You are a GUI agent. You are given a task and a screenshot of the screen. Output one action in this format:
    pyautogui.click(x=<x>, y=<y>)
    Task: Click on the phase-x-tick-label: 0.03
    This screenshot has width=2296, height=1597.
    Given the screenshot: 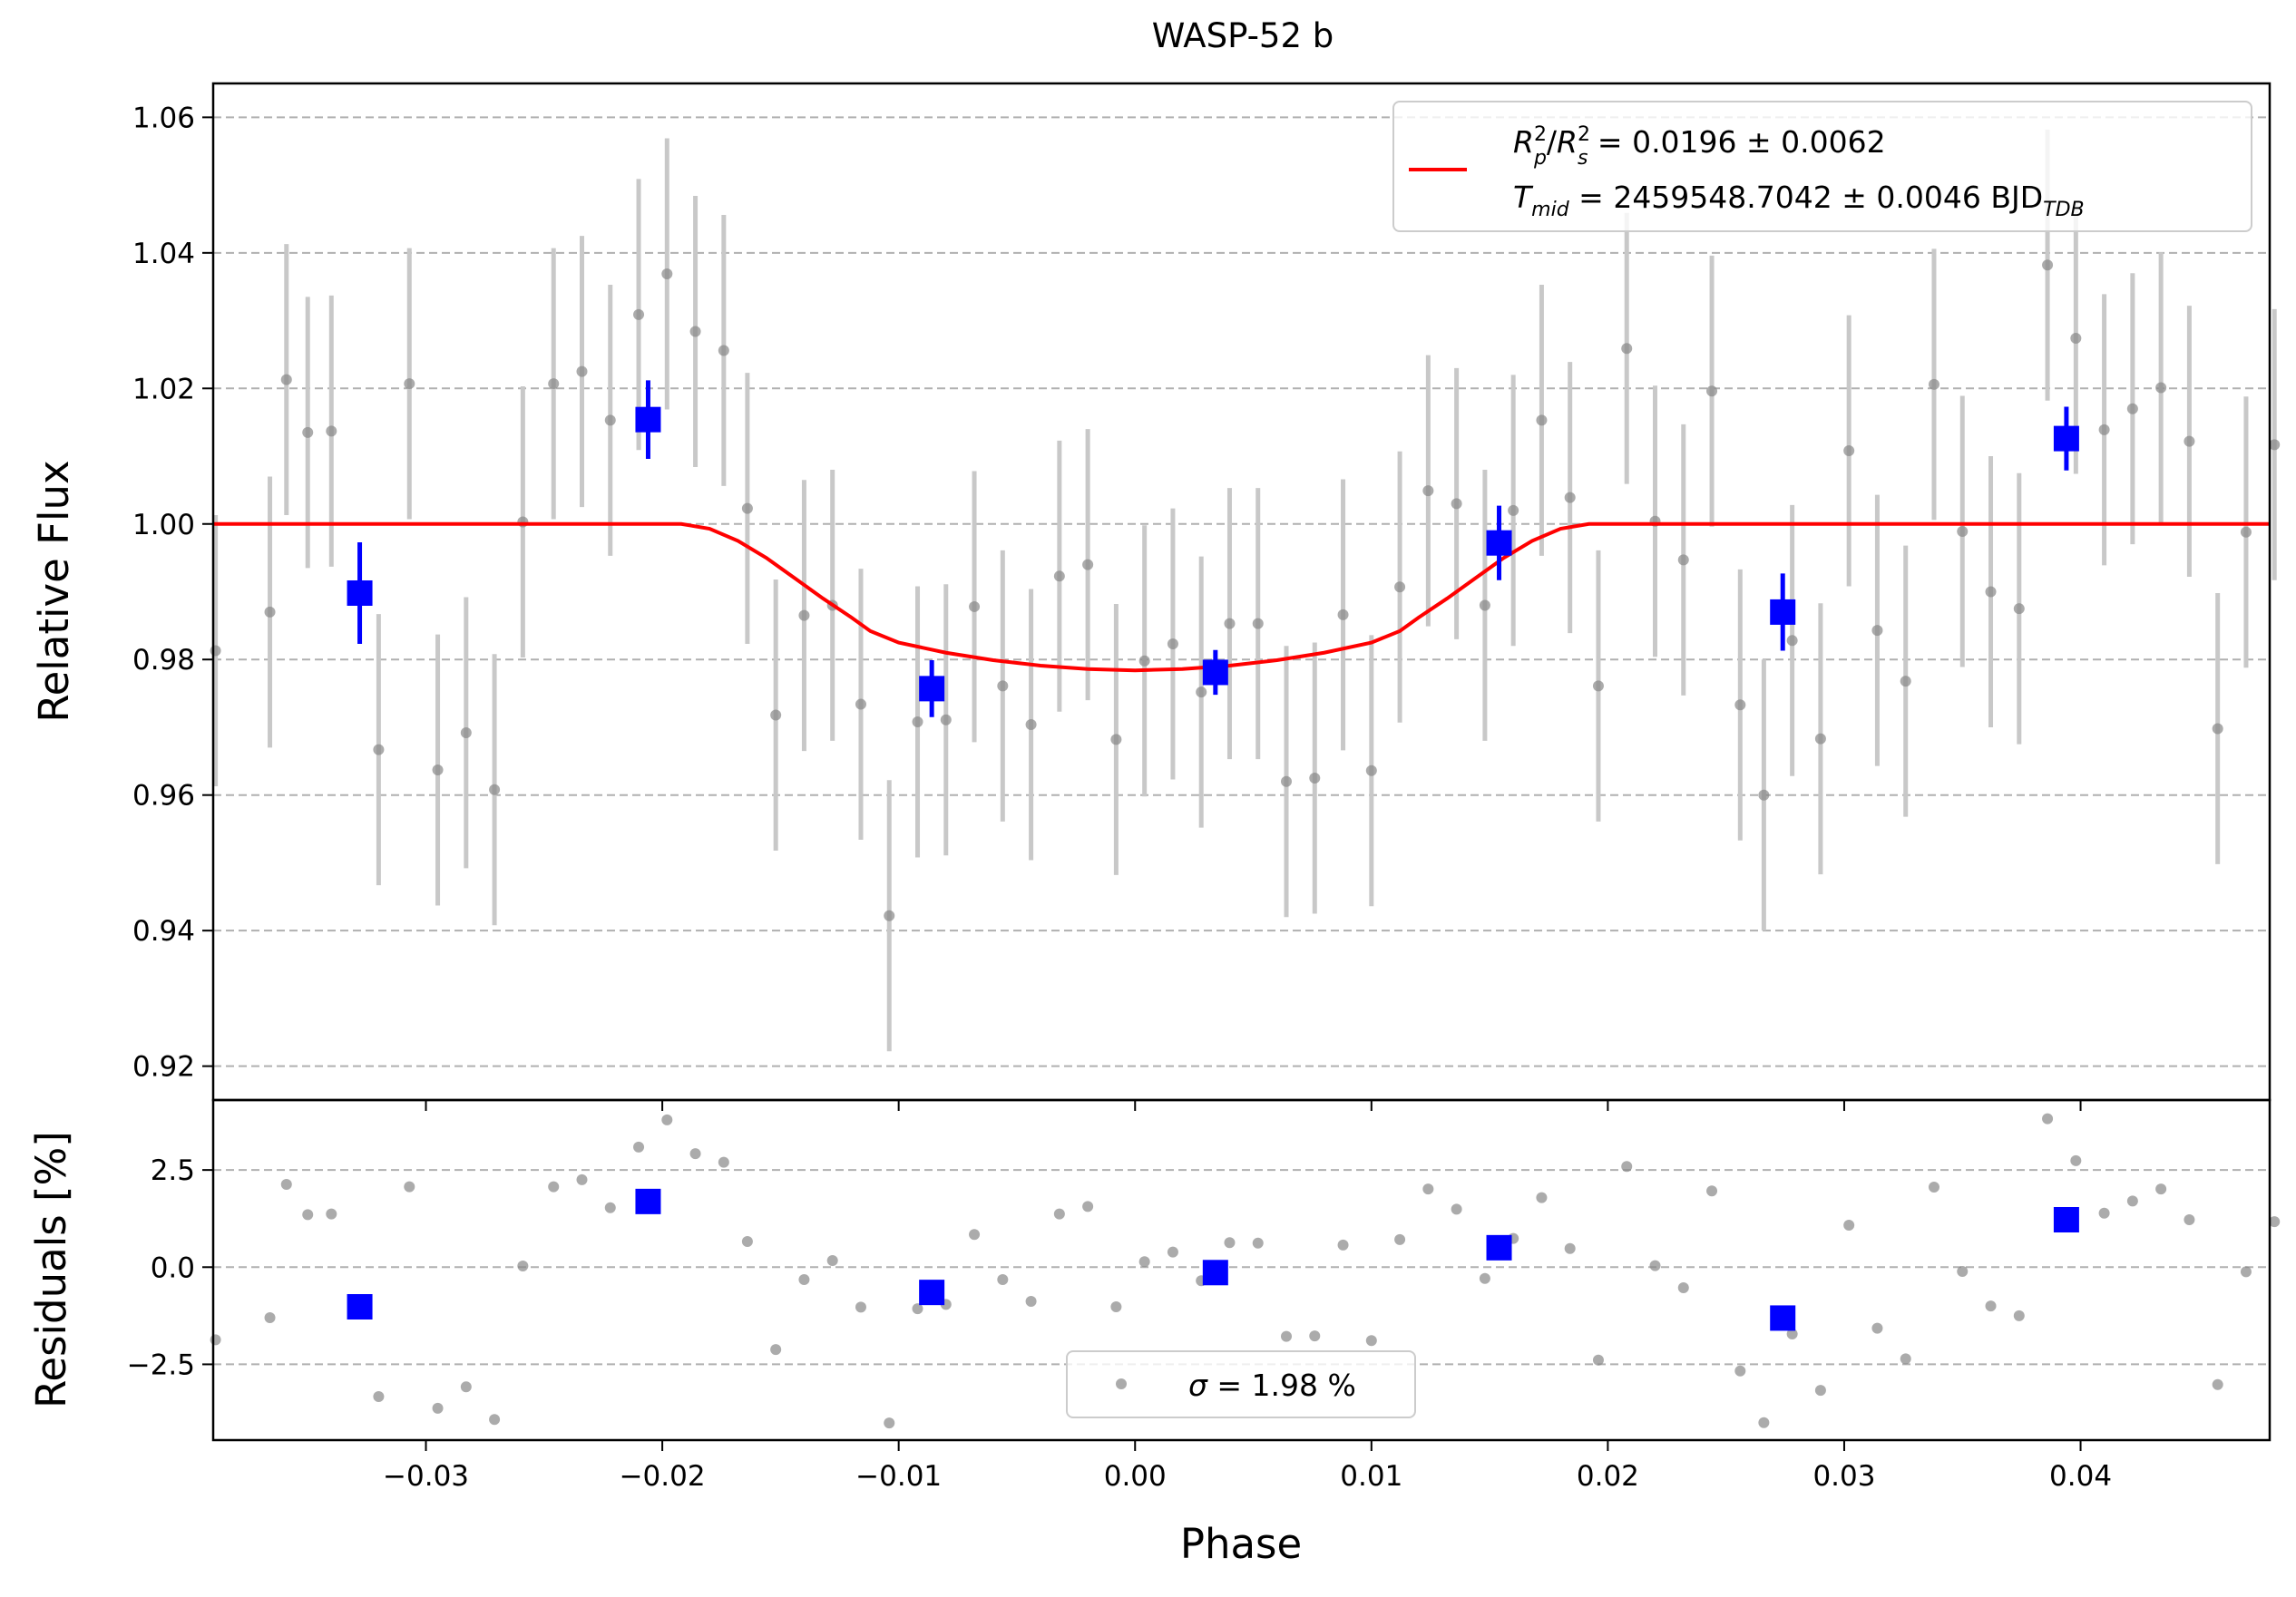 What is the action you would take?
    pyautogui.click(x=1844, y=1476)
    